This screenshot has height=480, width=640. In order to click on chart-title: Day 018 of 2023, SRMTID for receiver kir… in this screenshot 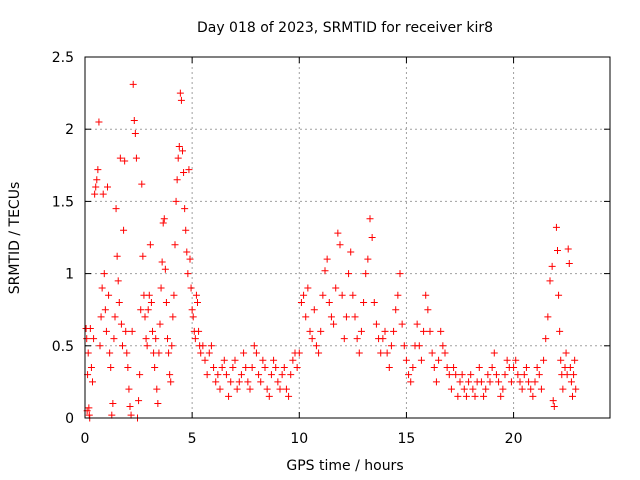, I will do `click(345, 28)`.